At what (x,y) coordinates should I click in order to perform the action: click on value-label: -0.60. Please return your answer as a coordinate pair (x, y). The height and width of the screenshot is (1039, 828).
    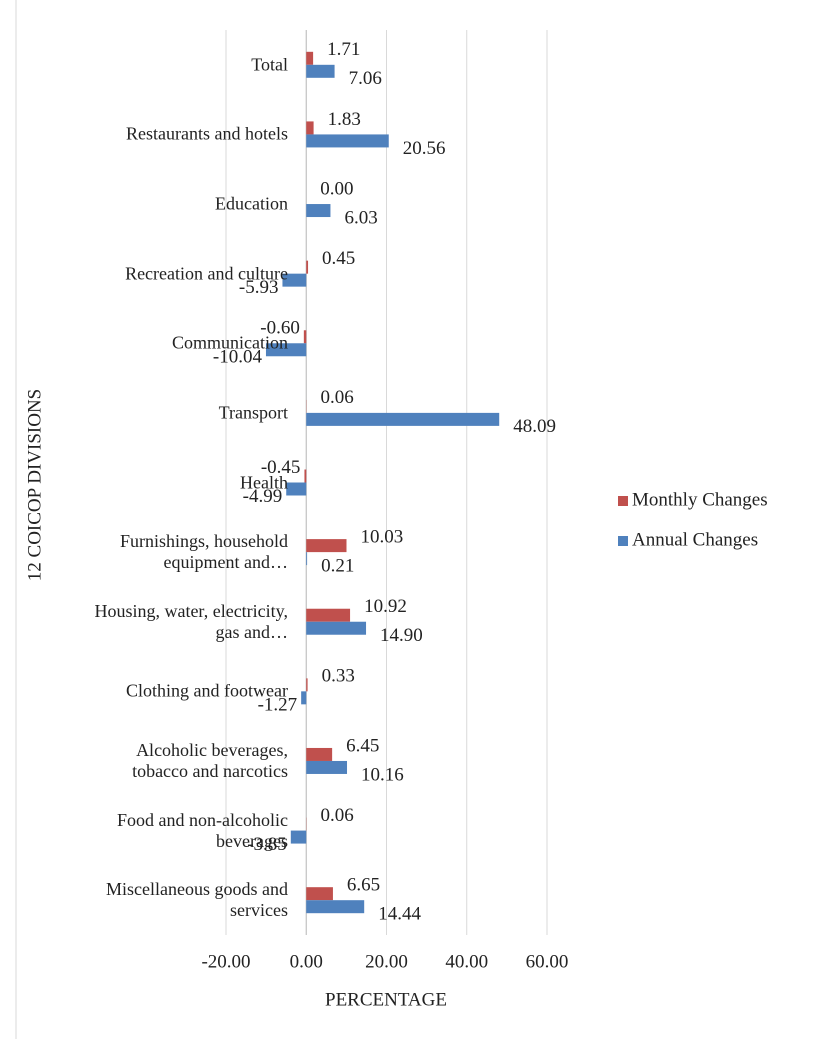
    Looking at the image, I should click on (280, 328).